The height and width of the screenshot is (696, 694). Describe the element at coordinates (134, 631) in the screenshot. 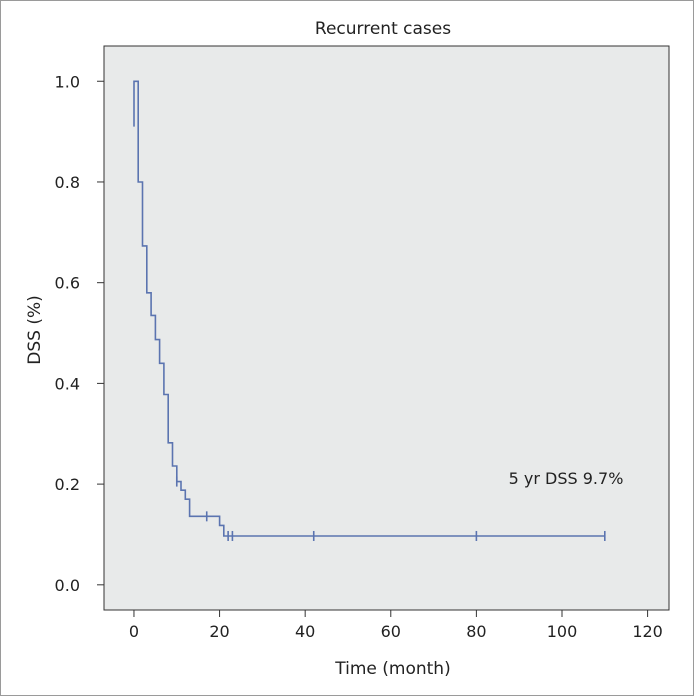

I see `x-tick-label: 0` at that location.